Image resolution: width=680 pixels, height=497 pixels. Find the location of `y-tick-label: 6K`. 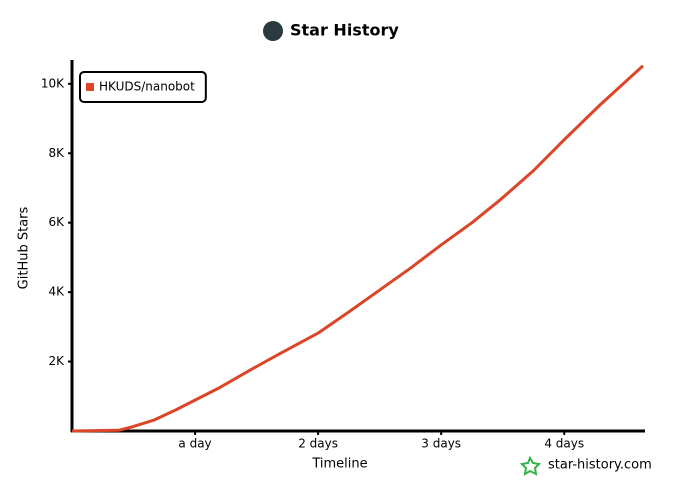

y-tick-label: 6K is located at coordinates (56, 222).